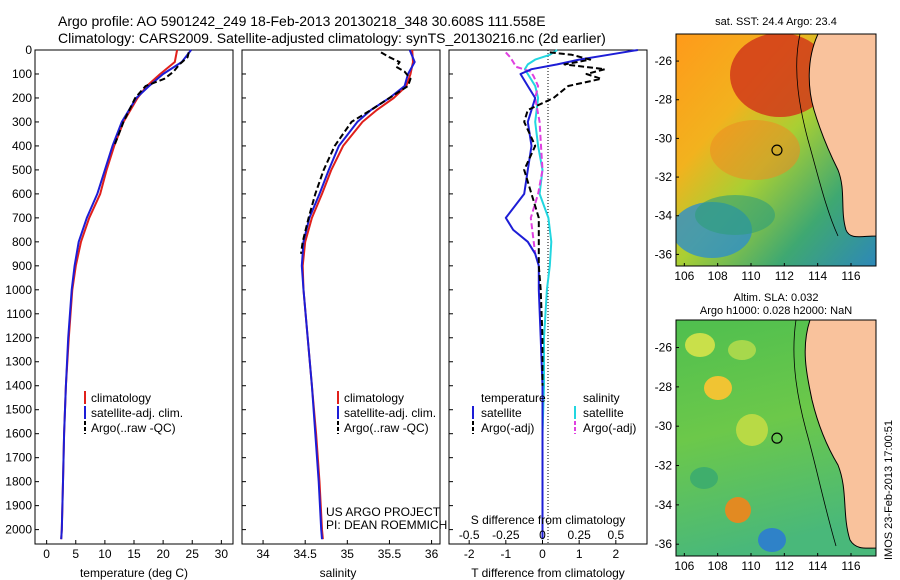 The height and width of the screenshot is (580, 900). What do you see at coordinates (306, 554) in the screenshot?
I see `x-tick-label: 34.5` at bounding box center [306, 554].